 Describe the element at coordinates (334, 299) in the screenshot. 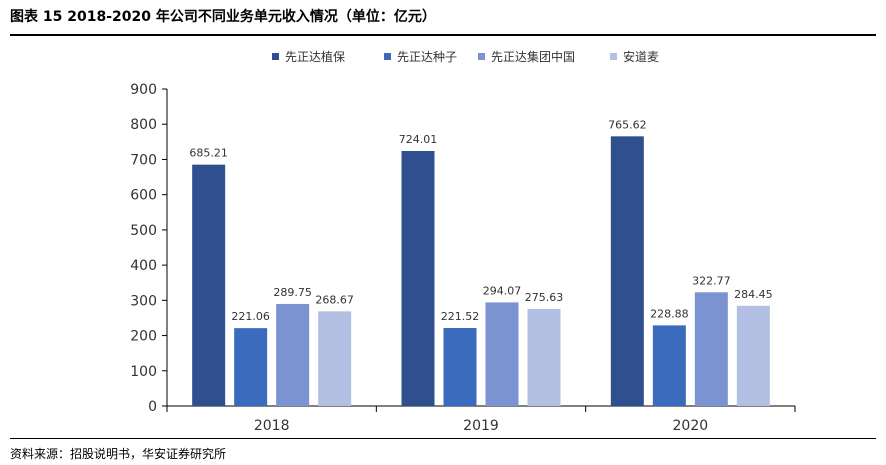

I see `data-label-2018-3: 268.67` at that location.